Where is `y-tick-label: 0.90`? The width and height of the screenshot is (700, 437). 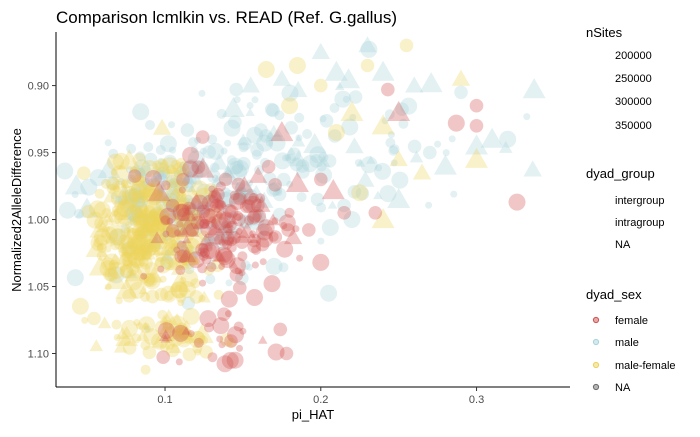 y-tick-label: 0.90 is located at coordinates (38, 87).